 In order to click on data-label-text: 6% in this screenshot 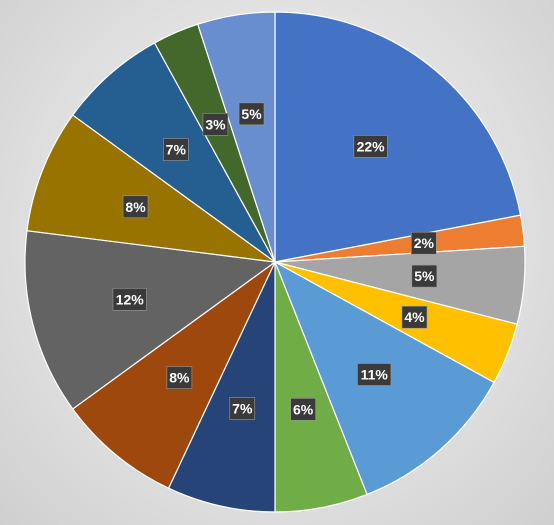, I will do `click(303, 409)`.